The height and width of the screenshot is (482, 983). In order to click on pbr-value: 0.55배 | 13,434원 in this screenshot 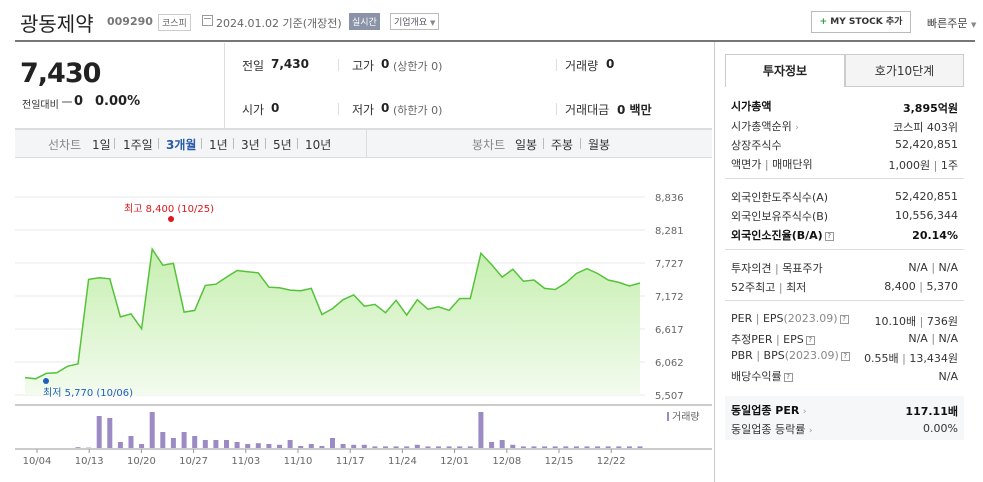, I will do `click(911, 358)`.